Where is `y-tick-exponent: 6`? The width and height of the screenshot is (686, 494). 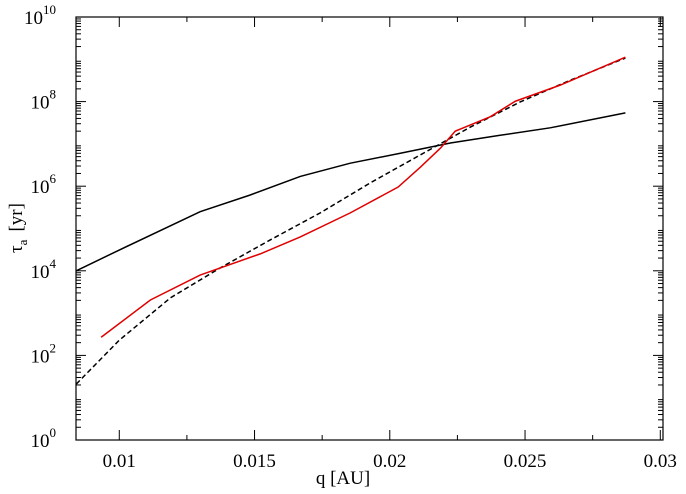 y-tick-exponent: 6 is located at coordinates (53, 178).